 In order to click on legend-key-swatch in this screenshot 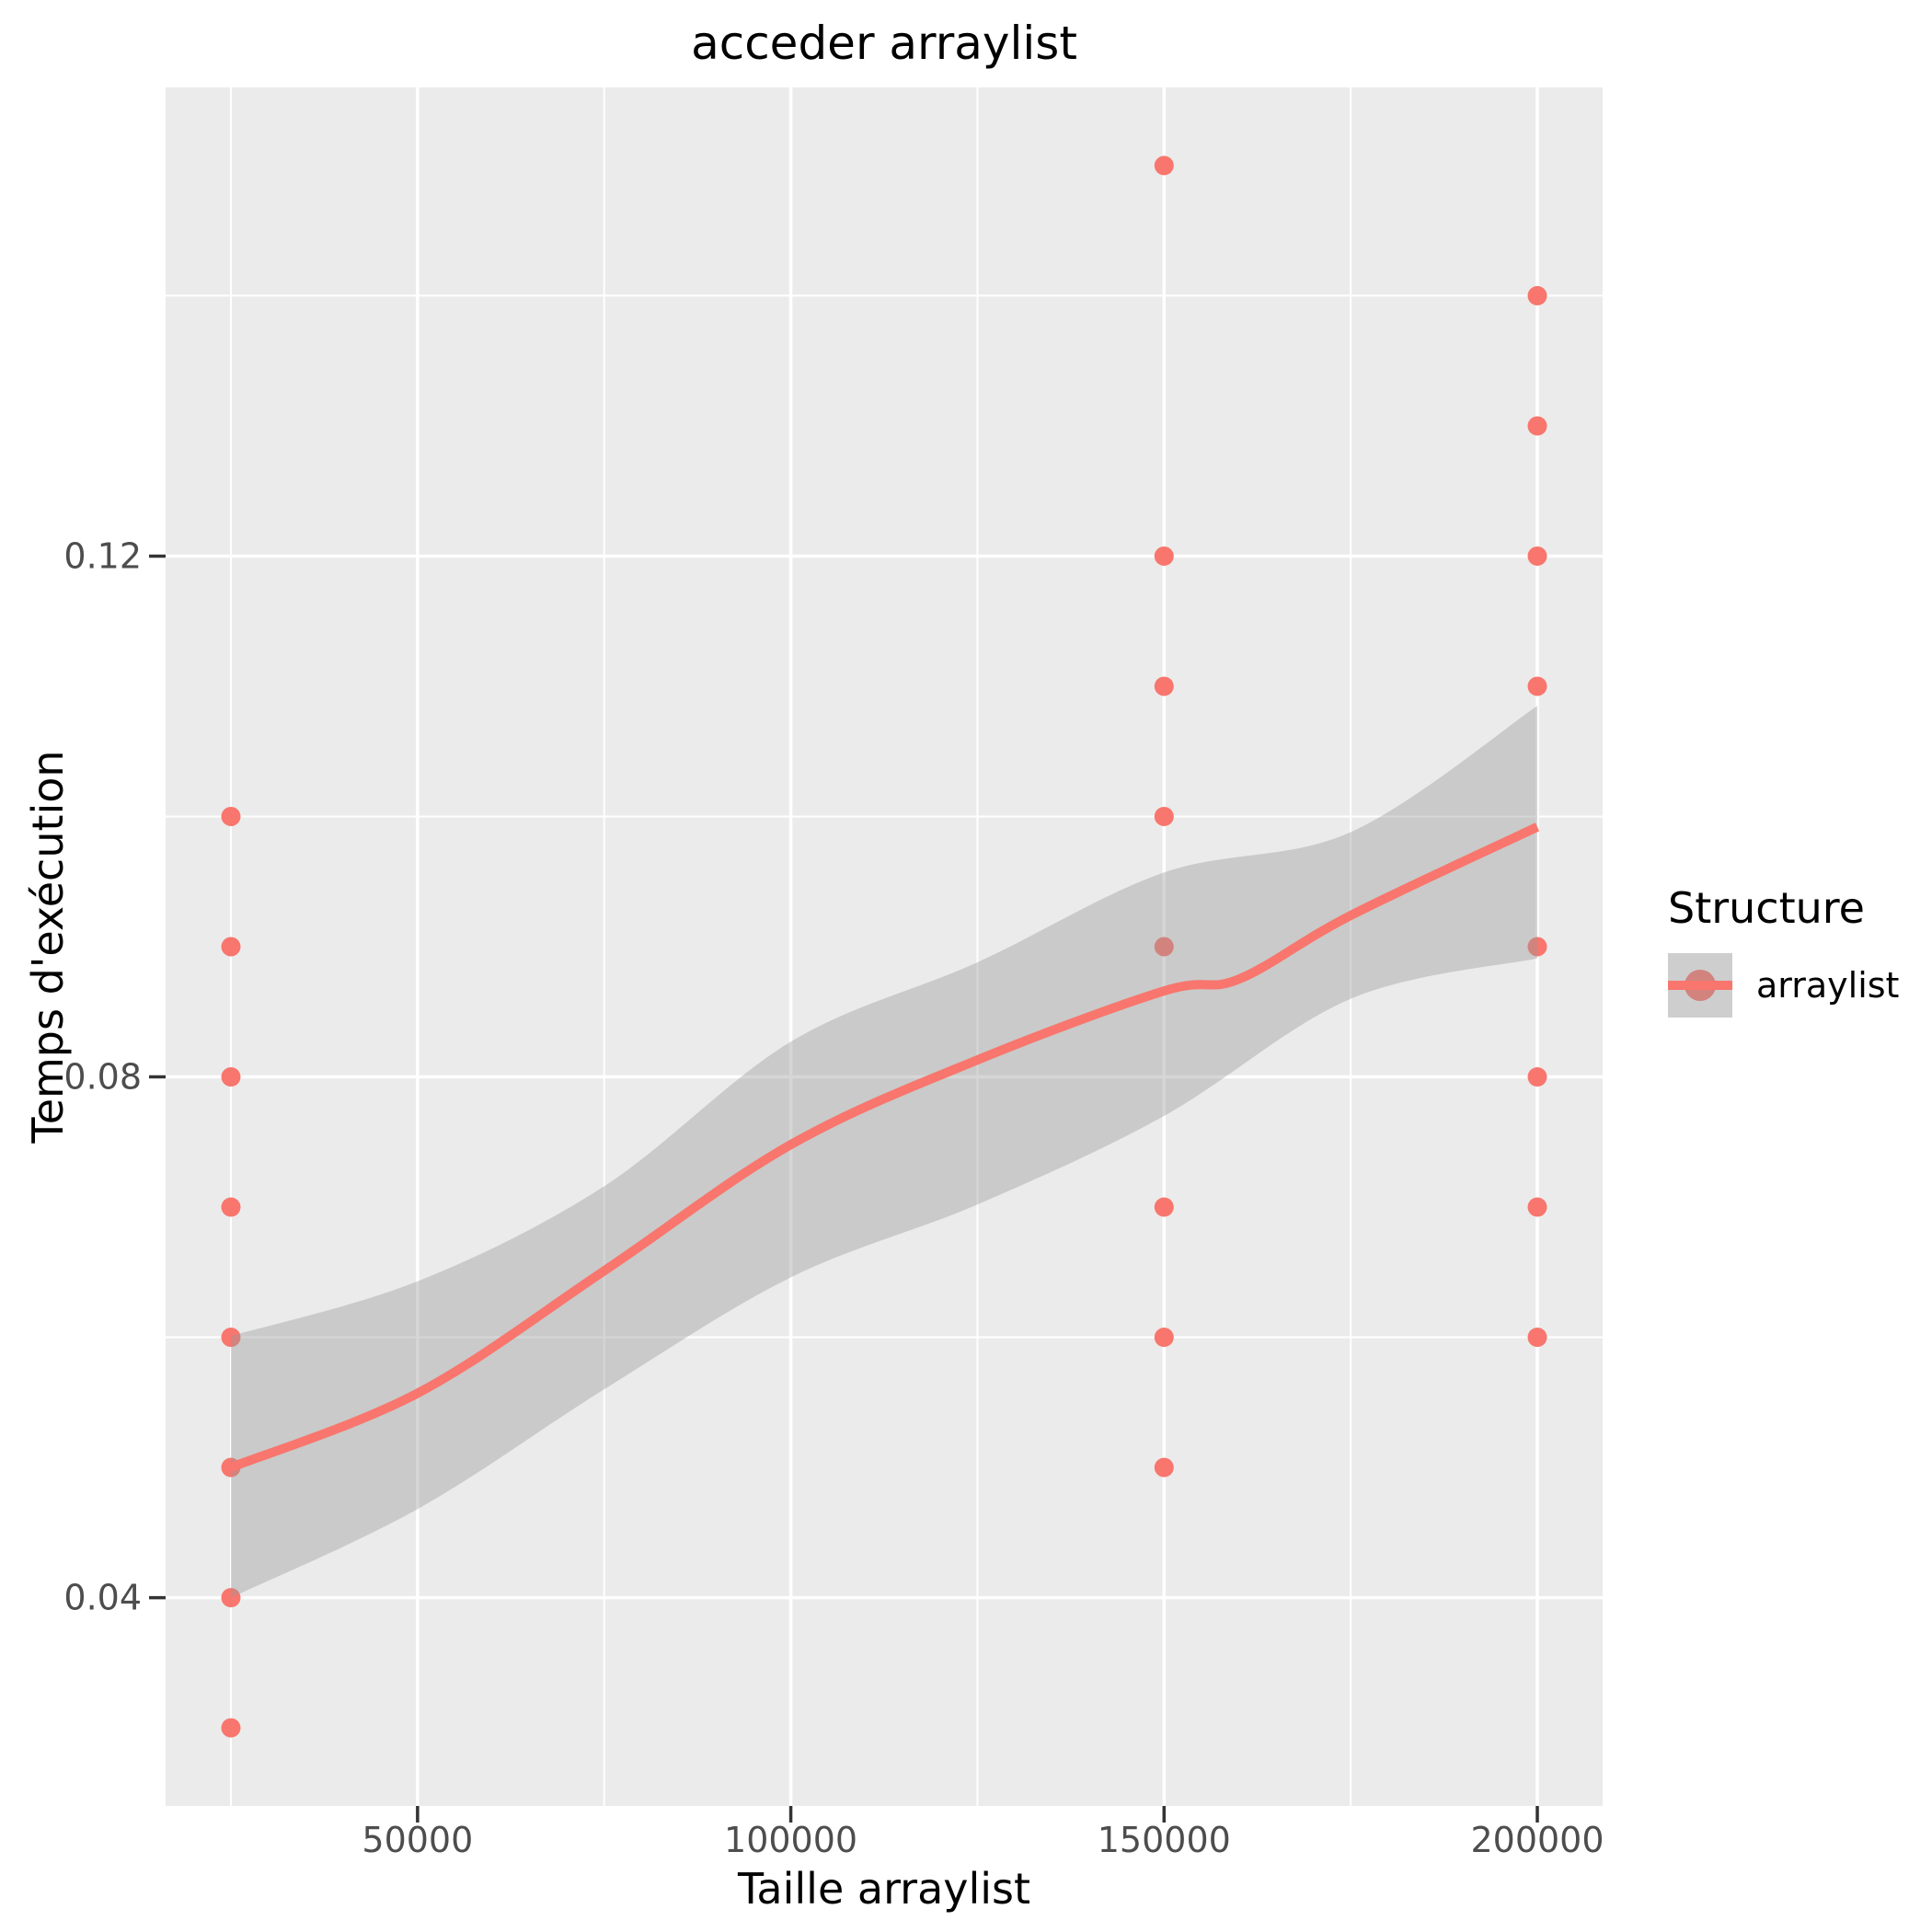, I will do `click(1700, 985)`.